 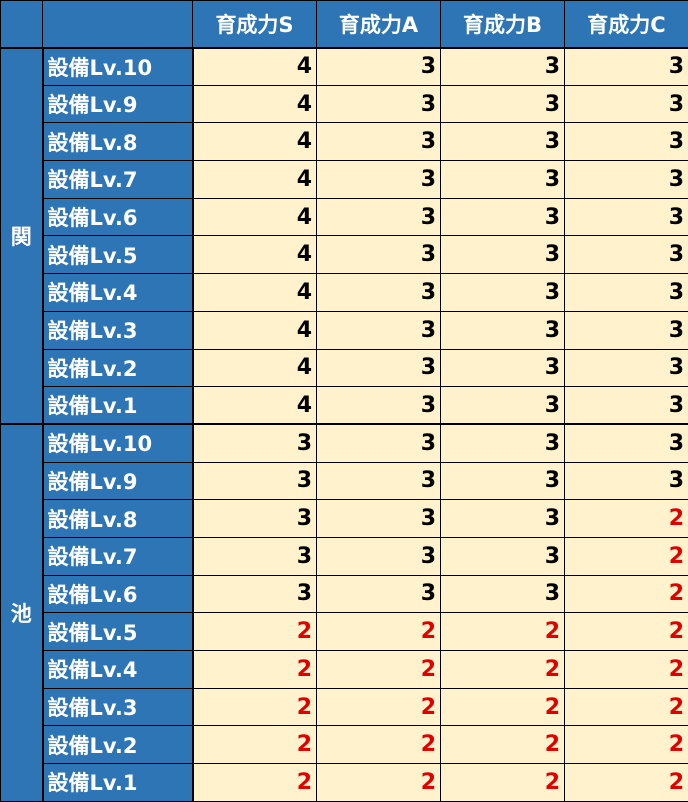 I want to click on header-level, so click(x=118, y=24).